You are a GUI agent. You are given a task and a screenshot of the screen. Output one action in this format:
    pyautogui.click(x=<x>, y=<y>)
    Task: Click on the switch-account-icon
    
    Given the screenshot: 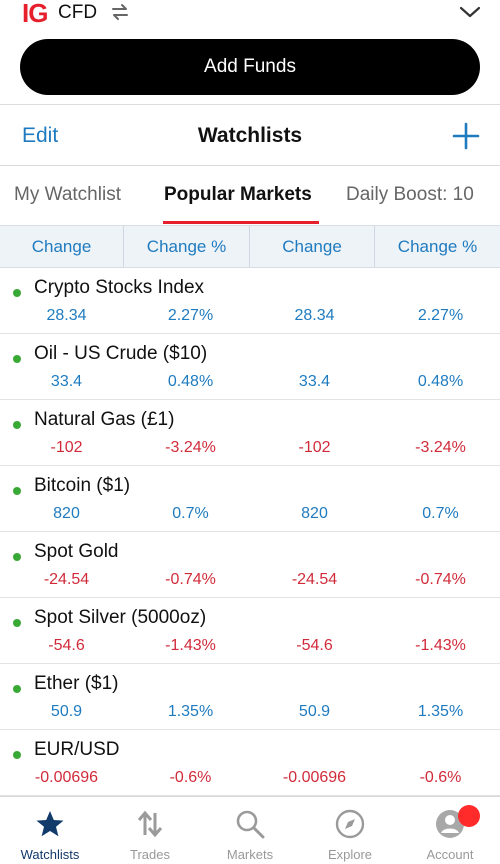 What is the action you would take?
    pyautogui.click(x=120, y=12)
    